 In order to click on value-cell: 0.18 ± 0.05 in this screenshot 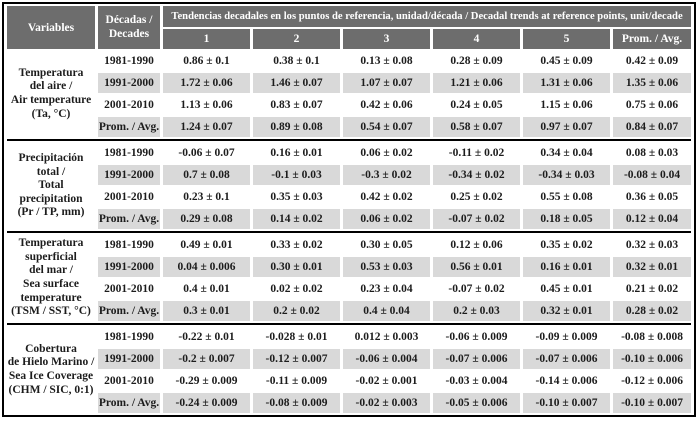, I will do `click(566, 219)`.